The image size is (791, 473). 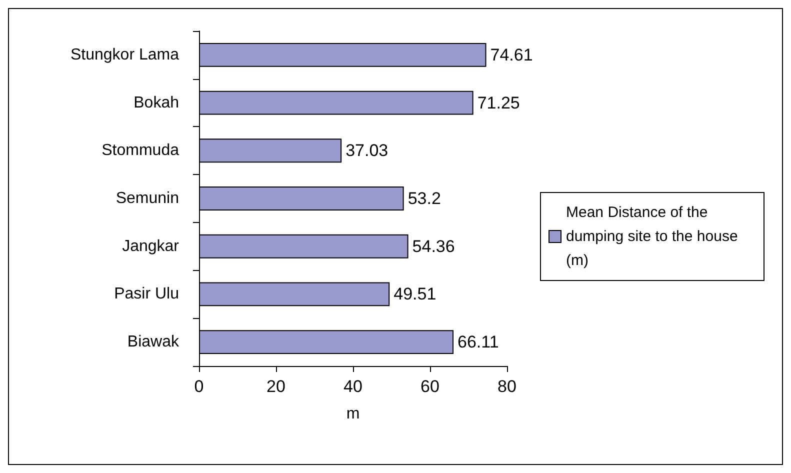 What do you see at coordinates (156, 103) in the screenshot?
I see `y-tick-label: Bokah` at bounding box center [156, 103].